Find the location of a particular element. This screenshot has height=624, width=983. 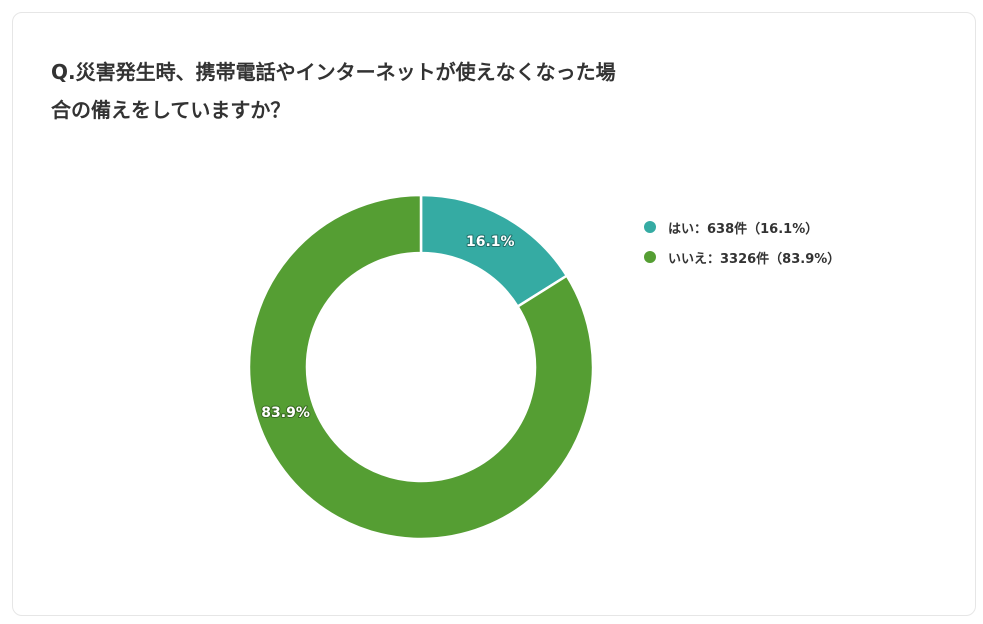

legend-label: はい：638件（16.1%） is located at coordinates (743, 229).